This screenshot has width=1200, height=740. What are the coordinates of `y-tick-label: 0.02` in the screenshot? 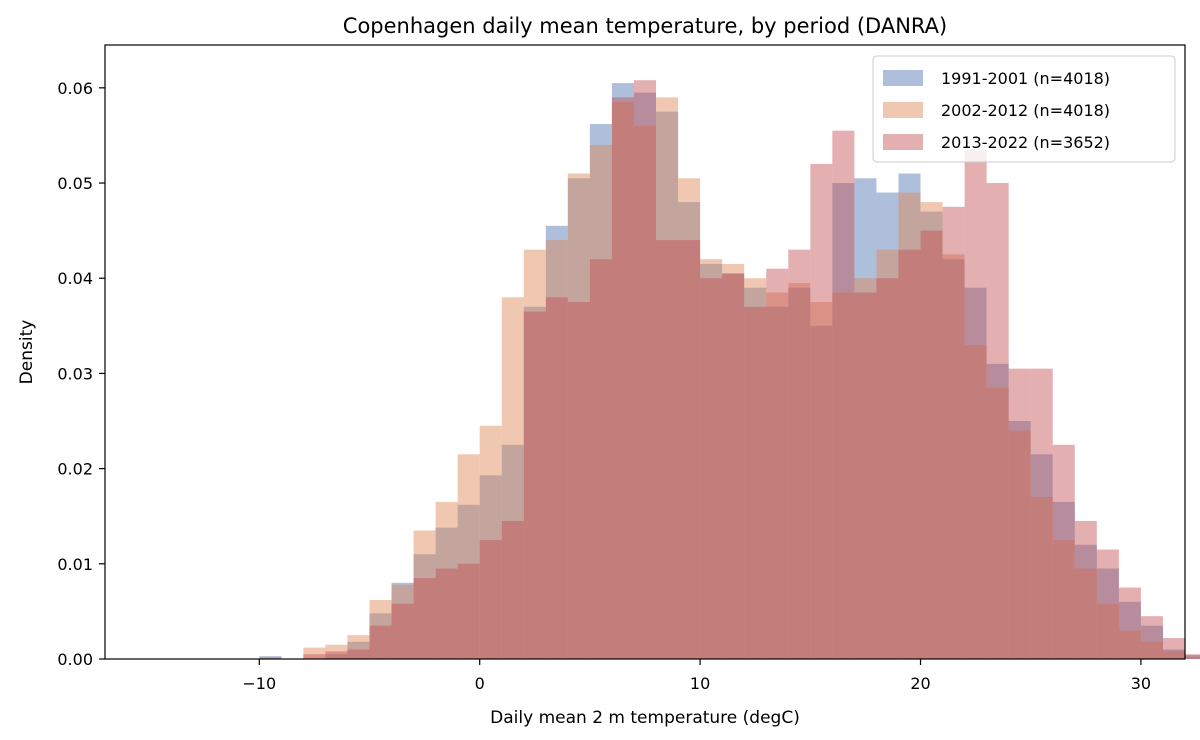 It's located at (75, 469).